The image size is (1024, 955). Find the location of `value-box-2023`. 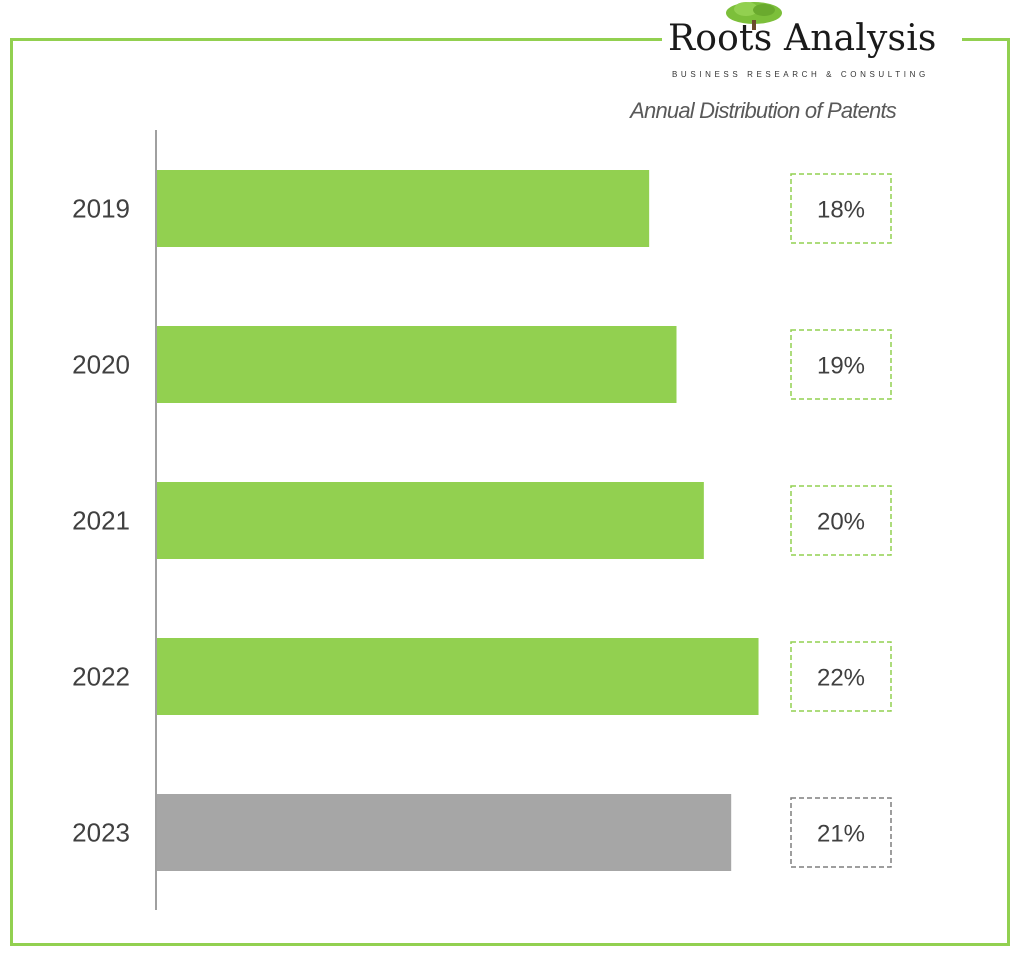

value-box-2023 is located at coordinates (841, 832).